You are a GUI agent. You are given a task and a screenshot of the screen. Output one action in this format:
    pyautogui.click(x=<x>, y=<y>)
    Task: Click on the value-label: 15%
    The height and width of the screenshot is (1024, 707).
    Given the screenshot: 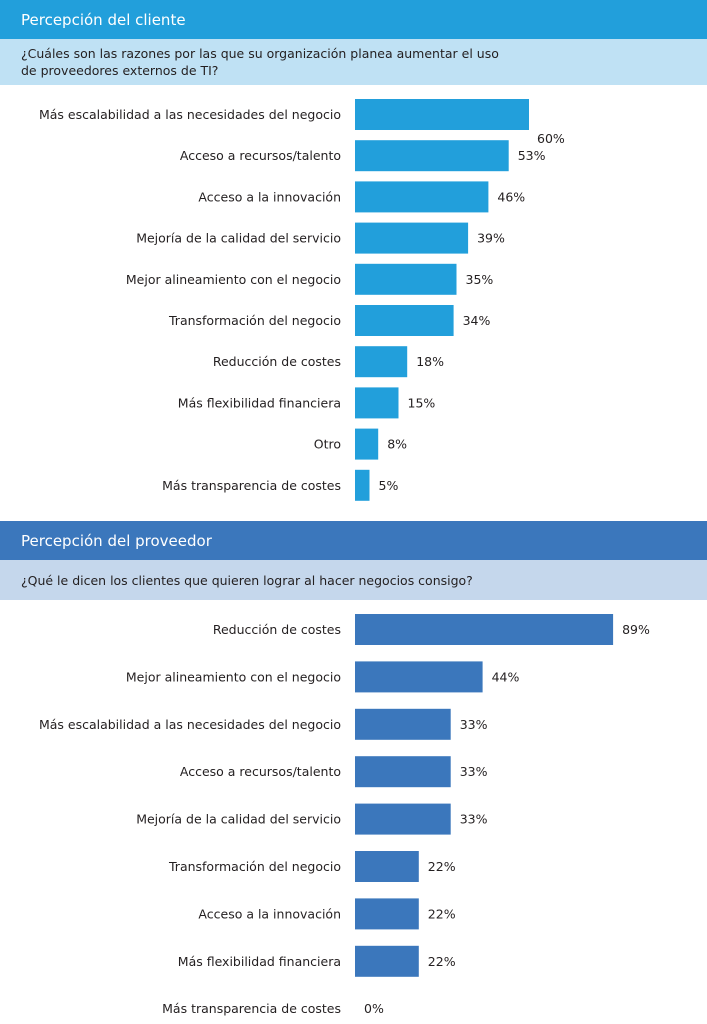 What is the action you would take?
    pyautogui.click(x=422, y=402)
    